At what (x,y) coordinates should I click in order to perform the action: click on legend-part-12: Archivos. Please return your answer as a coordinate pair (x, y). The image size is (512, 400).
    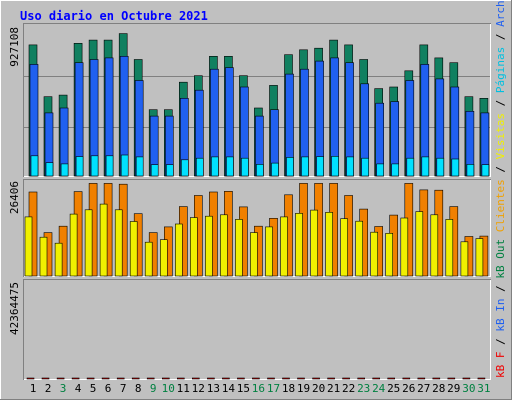
    Looking at the image, I should click on (500, 13).